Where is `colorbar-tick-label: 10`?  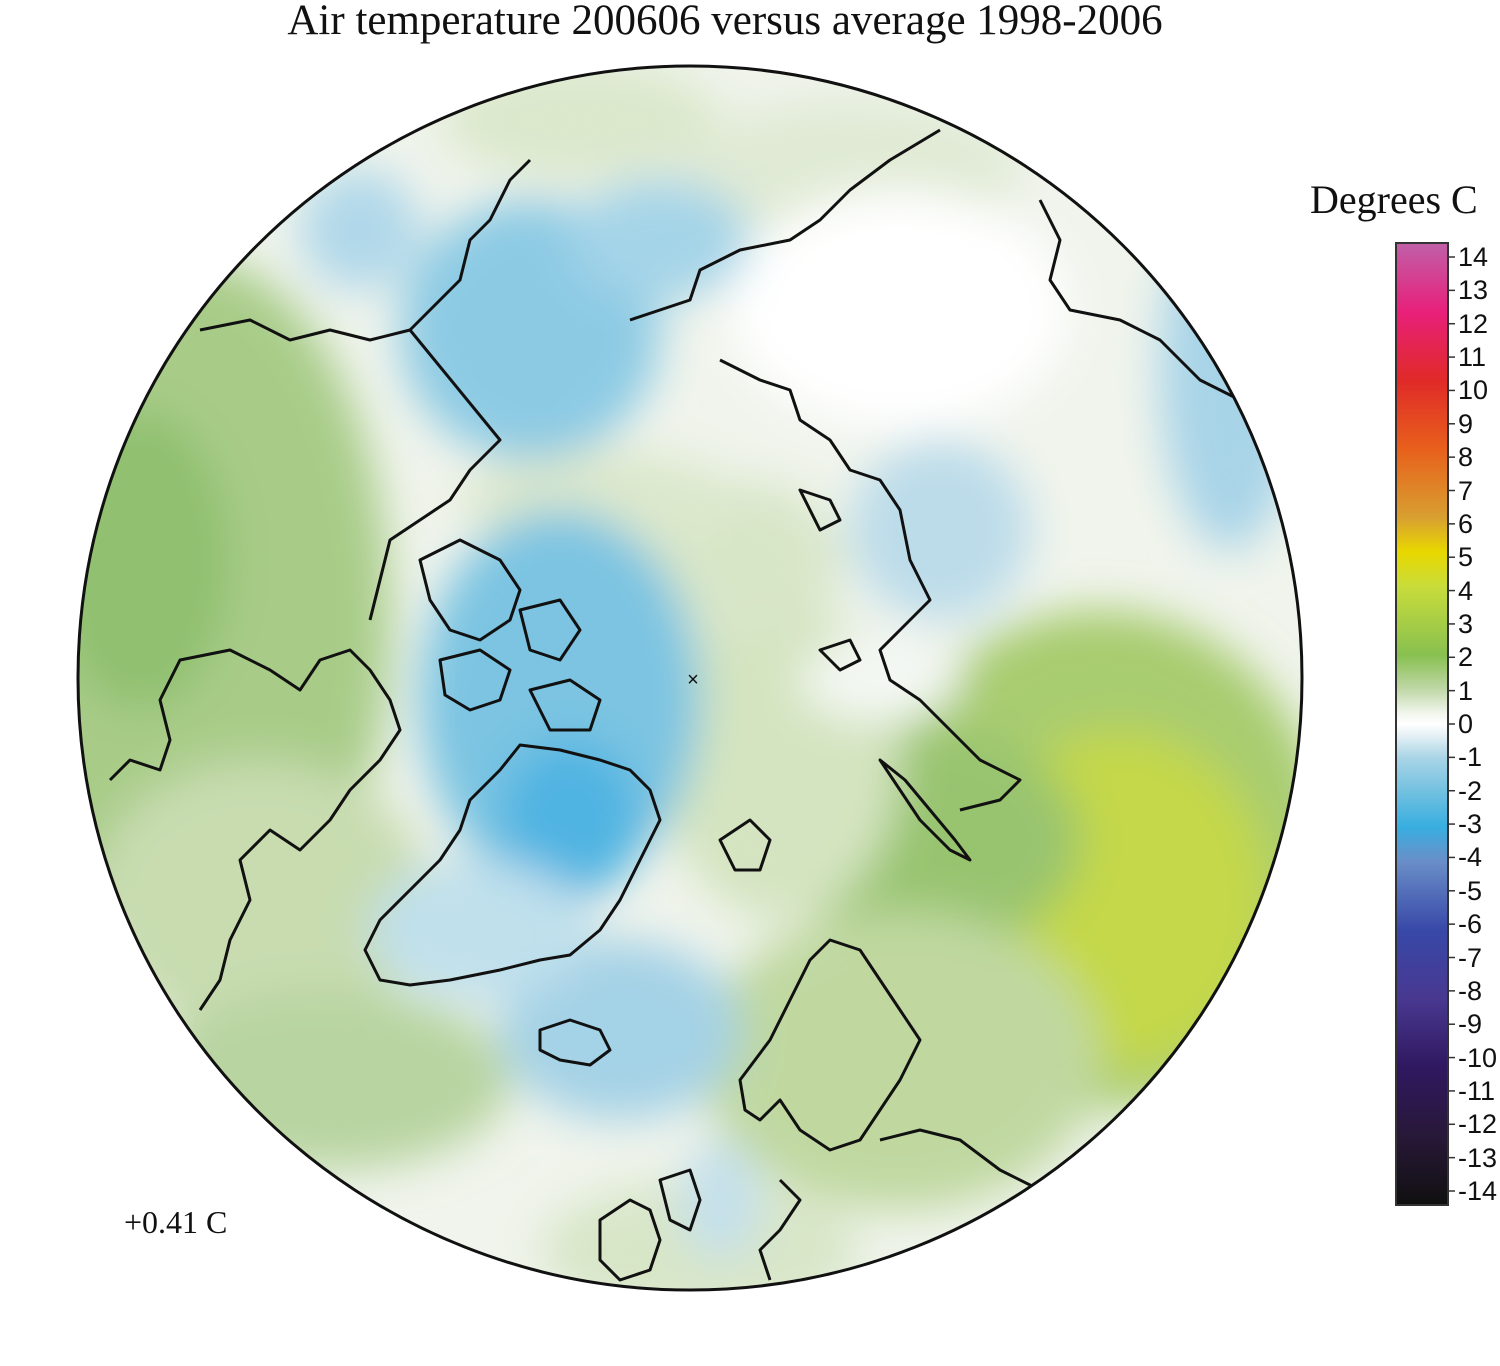
colorbar-tick-label: 10 is located at coordinates (1473, 390).